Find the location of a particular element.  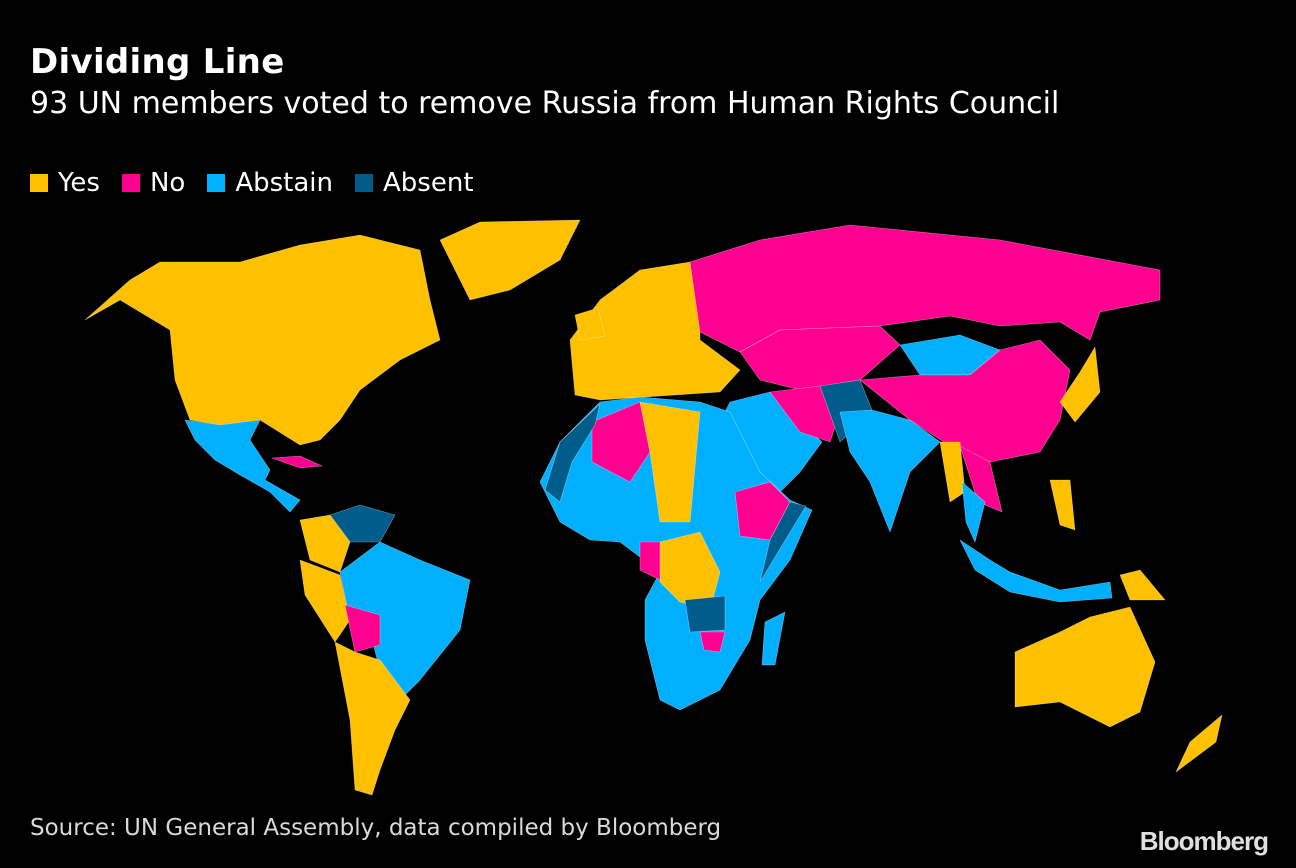

country-zambia is located at coordinates (705, 614).